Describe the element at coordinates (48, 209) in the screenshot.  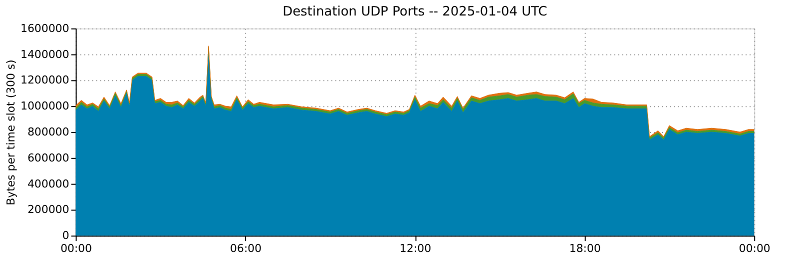
I see `y-tick-label: 200000` at that location.